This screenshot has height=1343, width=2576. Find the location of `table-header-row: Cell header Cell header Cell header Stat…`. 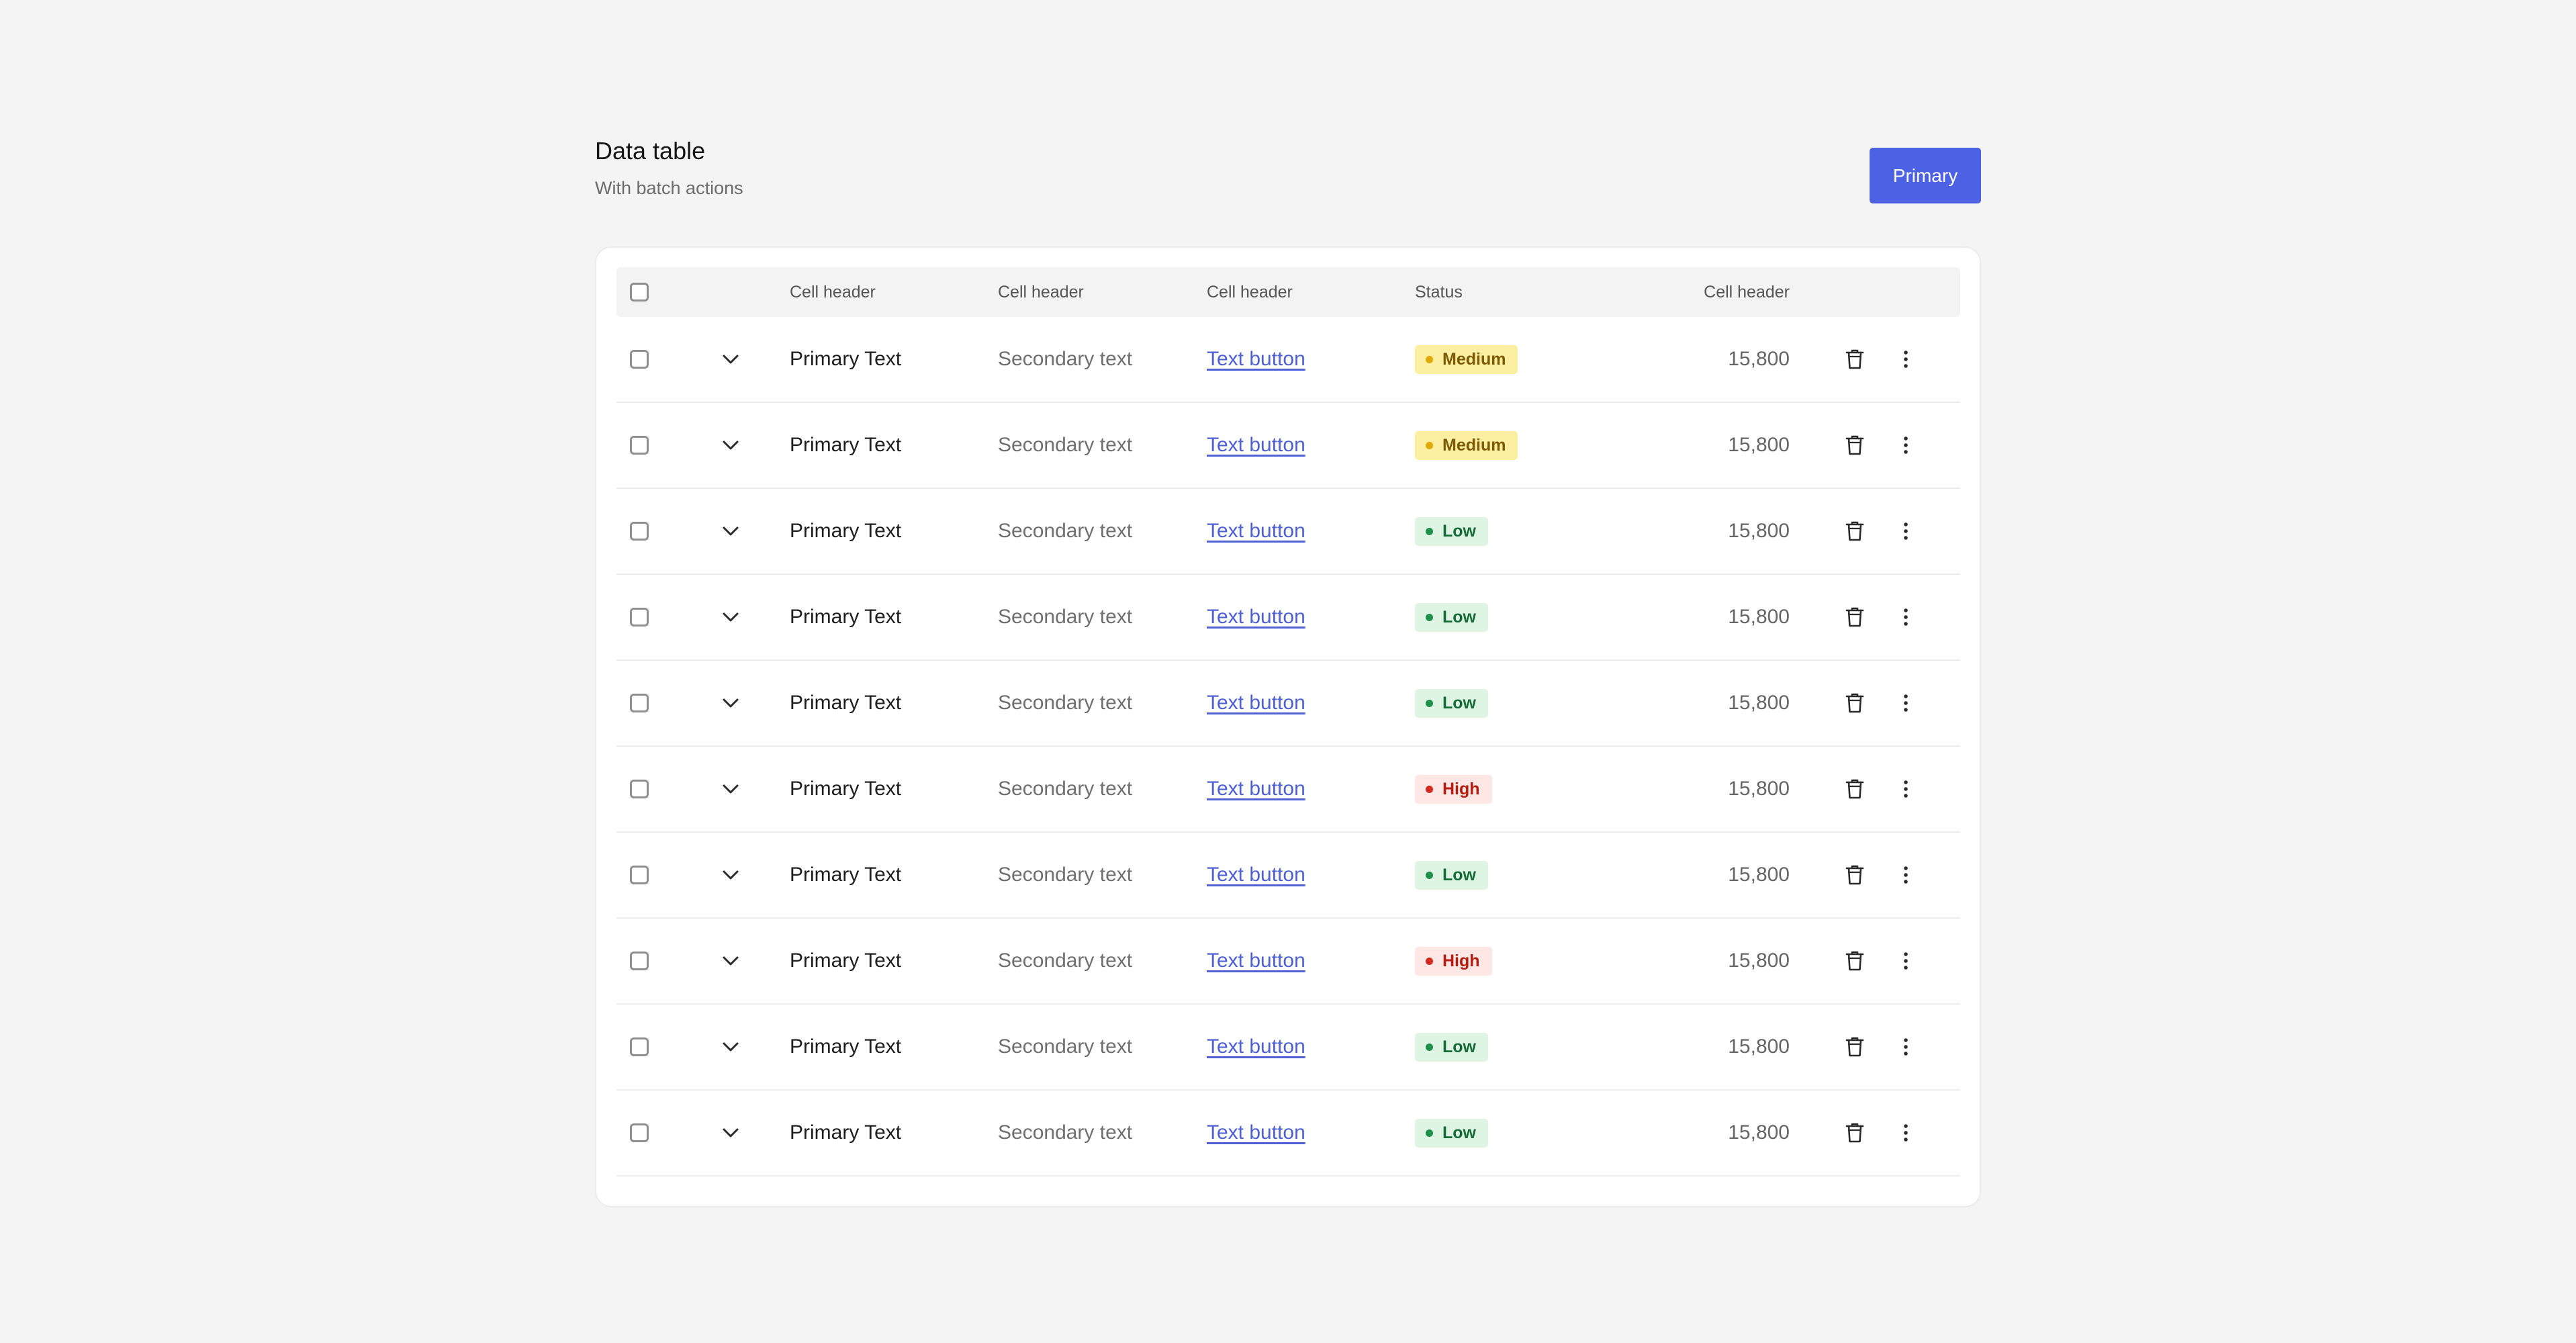

table-header-row: Cell header Cell header Cell header Stat… is located at coordinates (1288, 292).